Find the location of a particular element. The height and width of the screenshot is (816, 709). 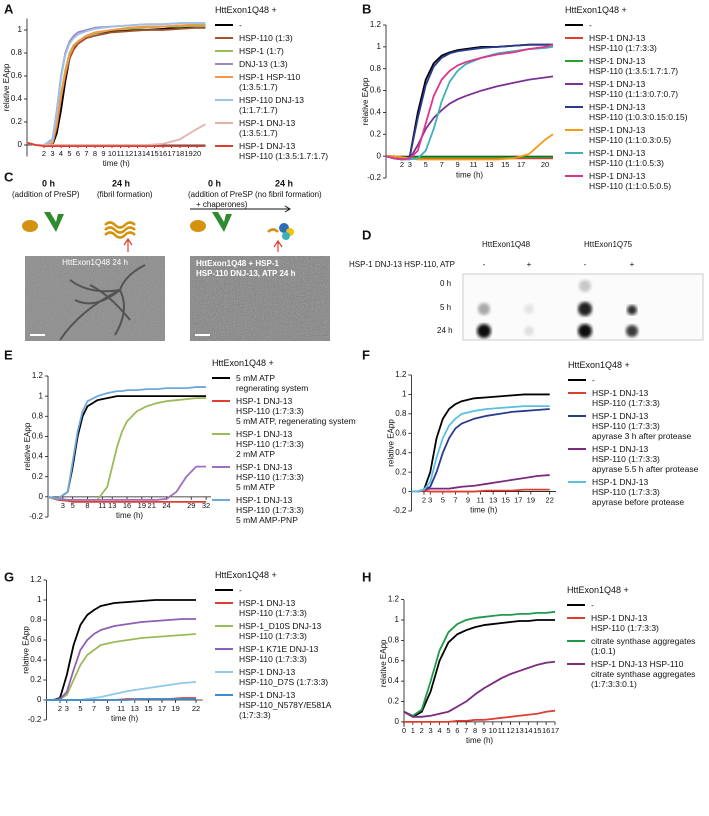

row-label: 5 h is located at coordinates (445, 307).